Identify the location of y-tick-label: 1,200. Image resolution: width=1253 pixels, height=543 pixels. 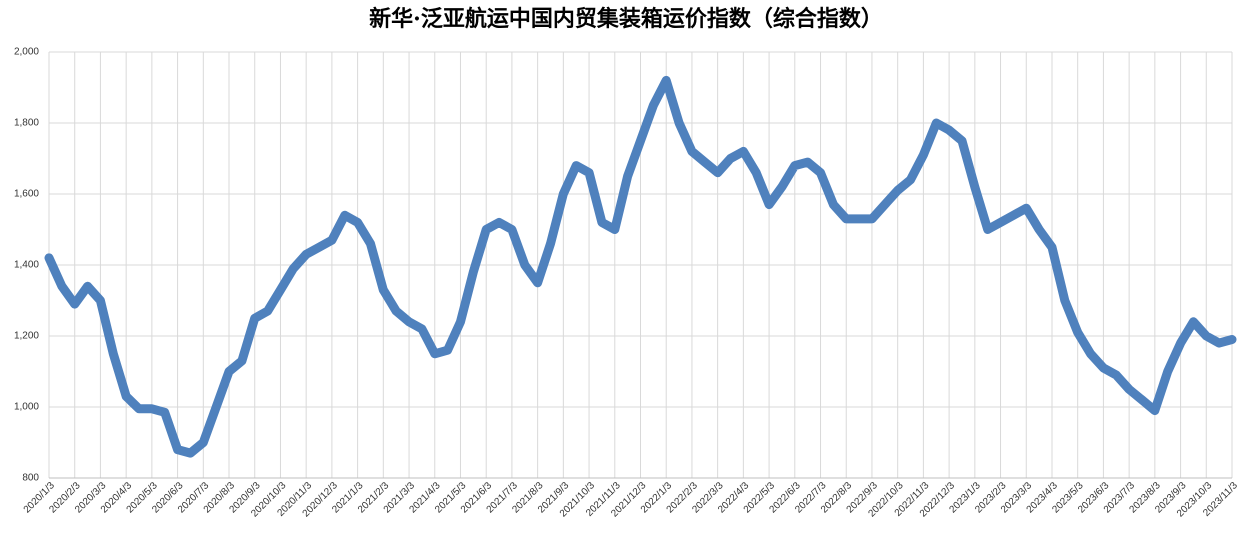
(26, 336).